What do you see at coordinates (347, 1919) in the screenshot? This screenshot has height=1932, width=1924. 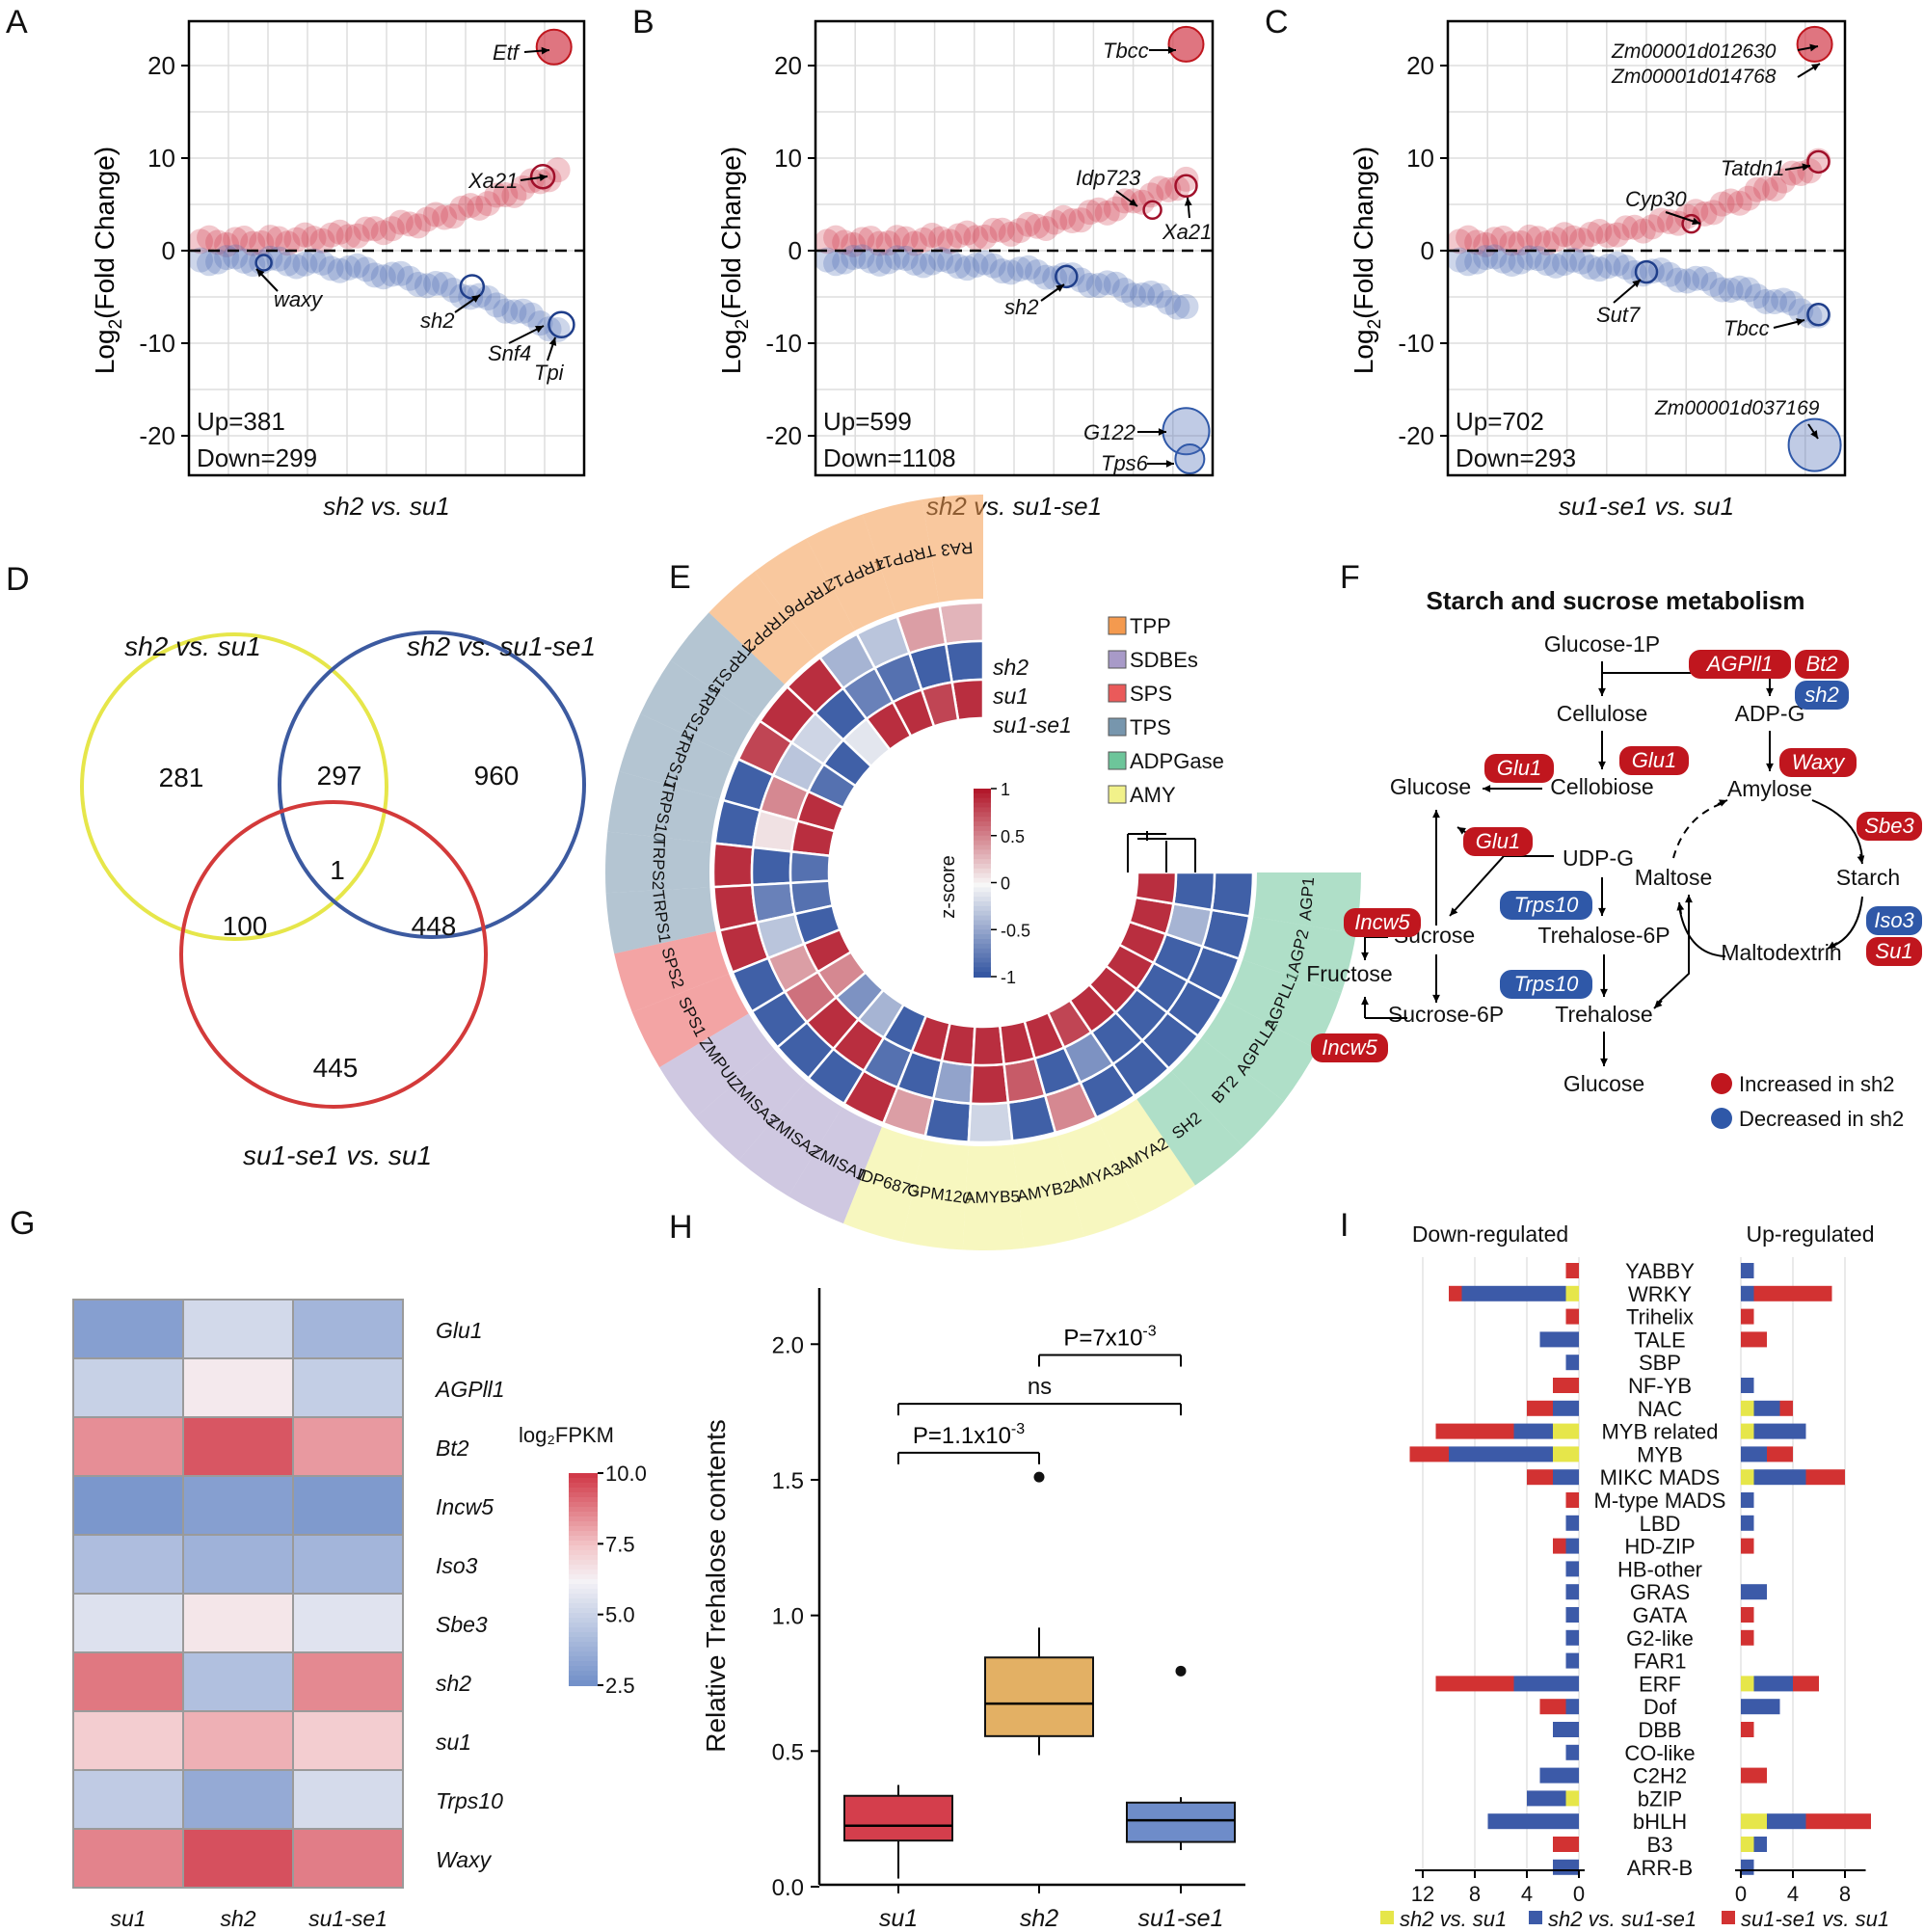 I see `col-label: su1-se1` at bounding box center [347, 1919].